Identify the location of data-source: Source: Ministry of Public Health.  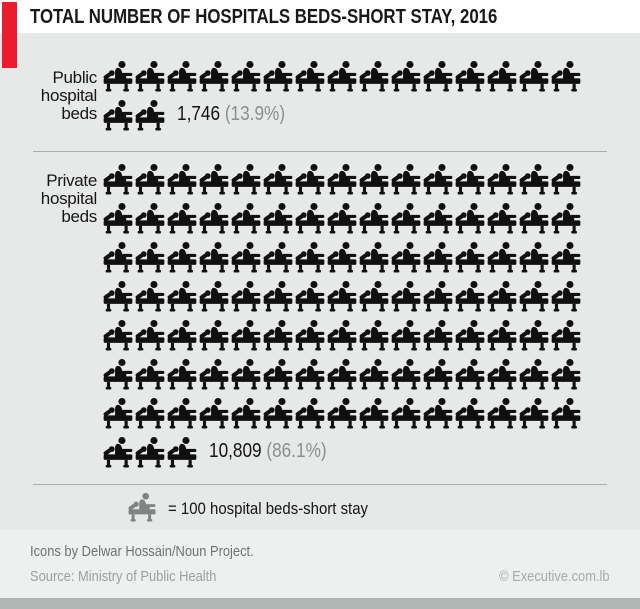
(123, 576).